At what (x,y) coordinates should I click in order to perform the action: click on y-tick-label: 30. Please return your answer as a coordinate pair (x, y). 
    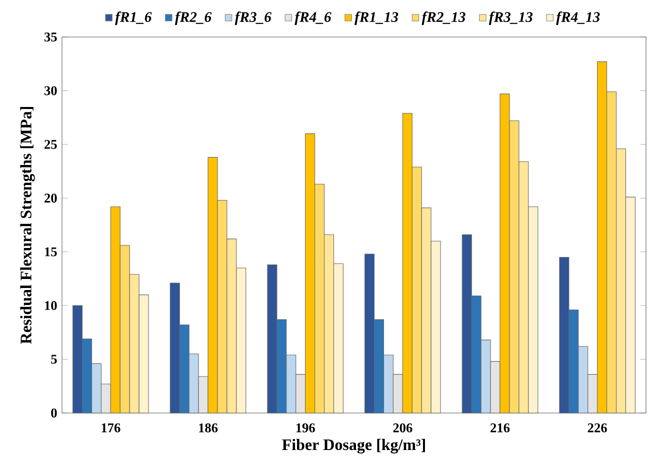
    Looking at the image, I should click on (50, 91).